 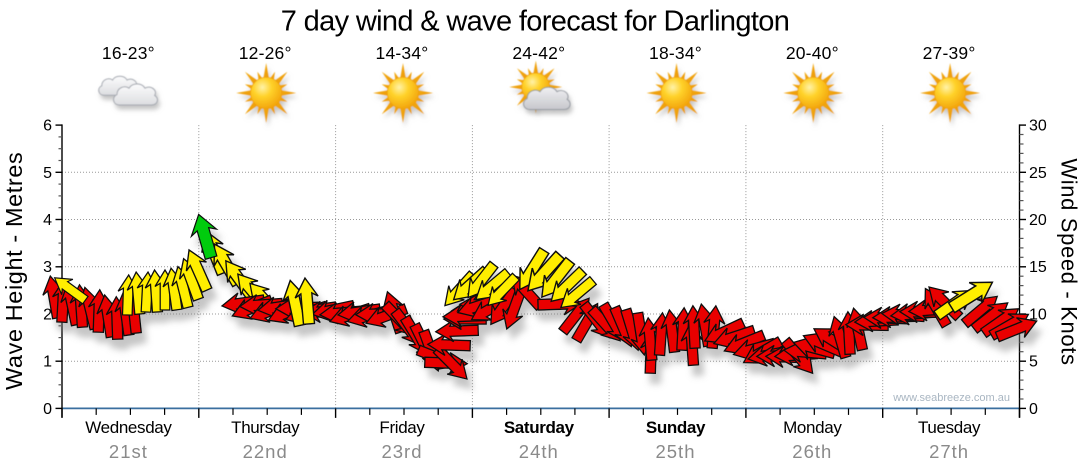 What do you see at coordinates (1038, 173) in the screenshot?
I see `svg-text: 25` at bounding box center [1038, 173].